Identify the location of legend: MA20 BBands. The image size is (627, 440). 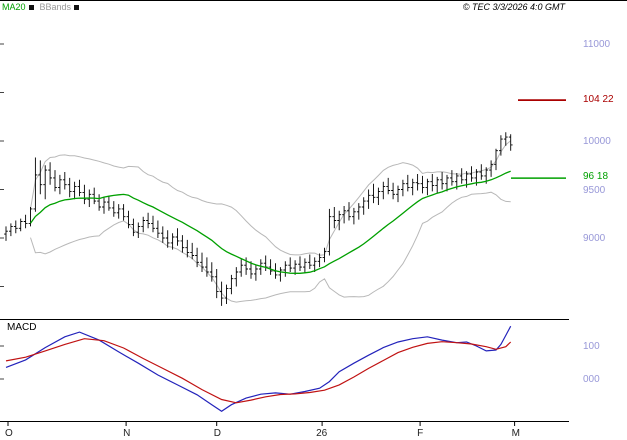
(43, 7).